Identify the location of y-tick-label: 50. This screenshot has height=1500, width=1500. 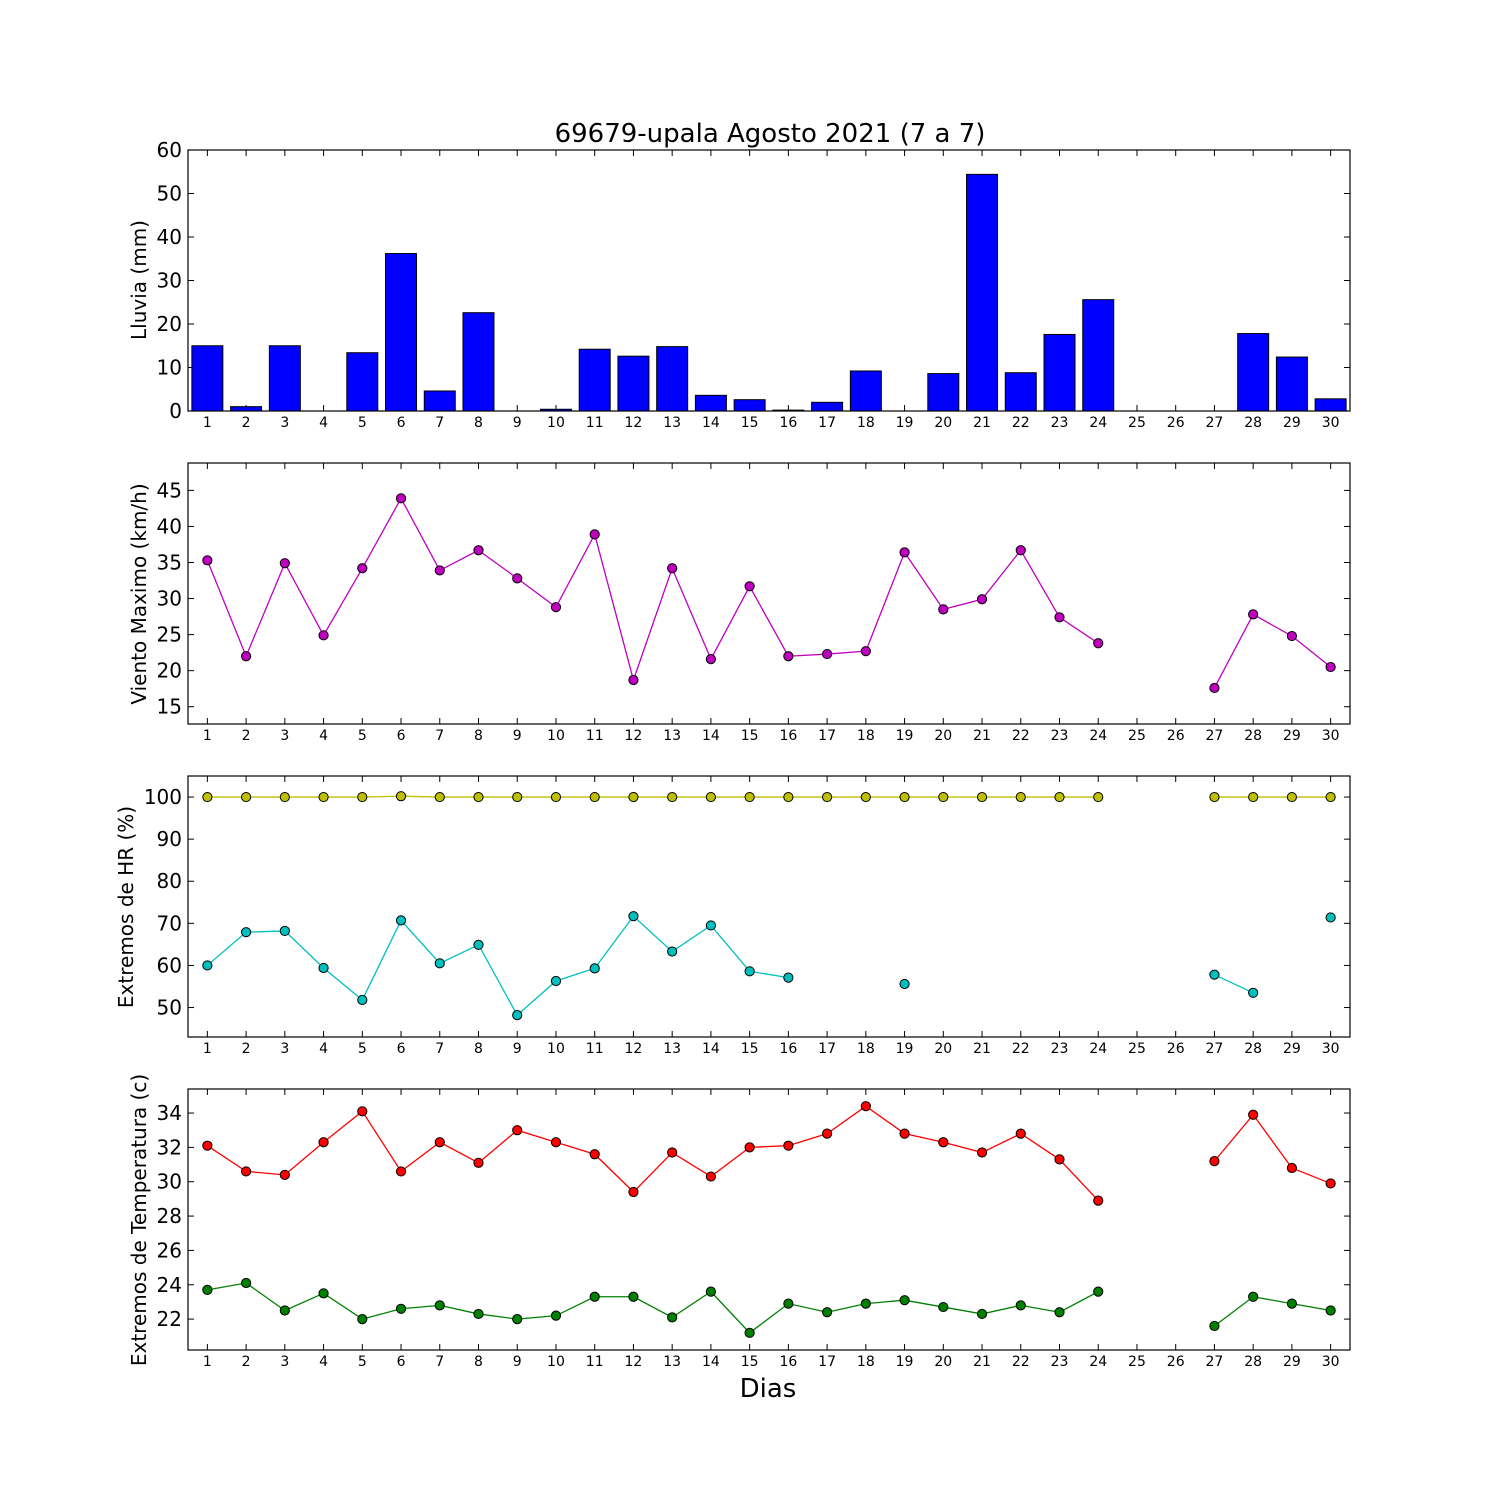
(169, 194).